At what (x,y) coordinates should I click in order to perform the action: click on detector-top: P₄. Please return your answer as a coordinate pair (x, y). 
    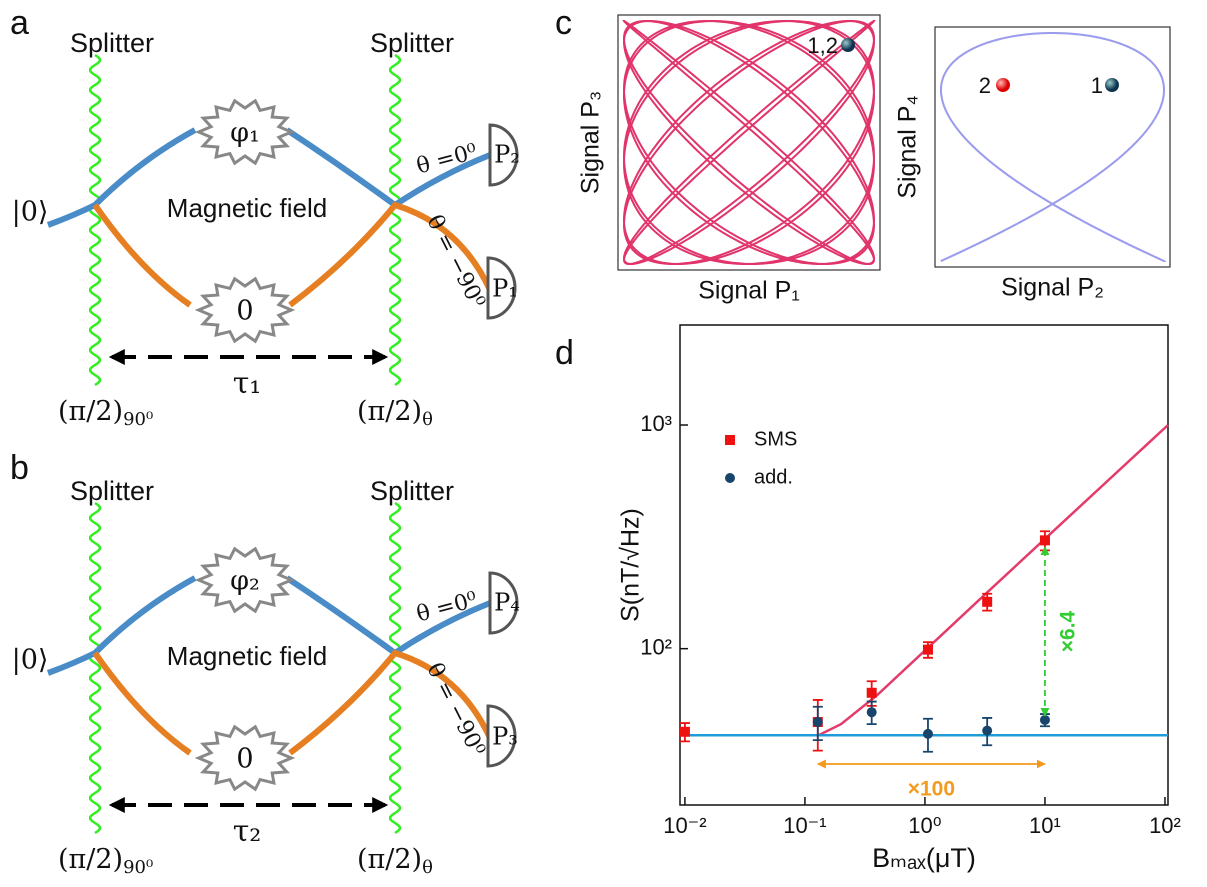
    Looking at the image, I should click on (507, 603).